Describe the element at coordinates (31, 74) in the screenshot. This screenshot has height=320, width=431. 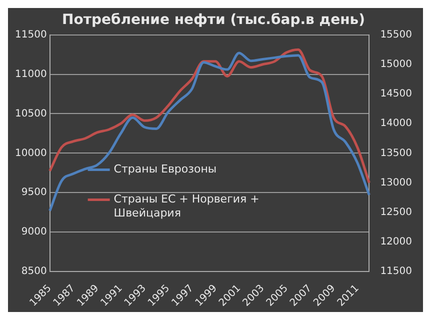
I see `y-tick-label: 11000` at that location.